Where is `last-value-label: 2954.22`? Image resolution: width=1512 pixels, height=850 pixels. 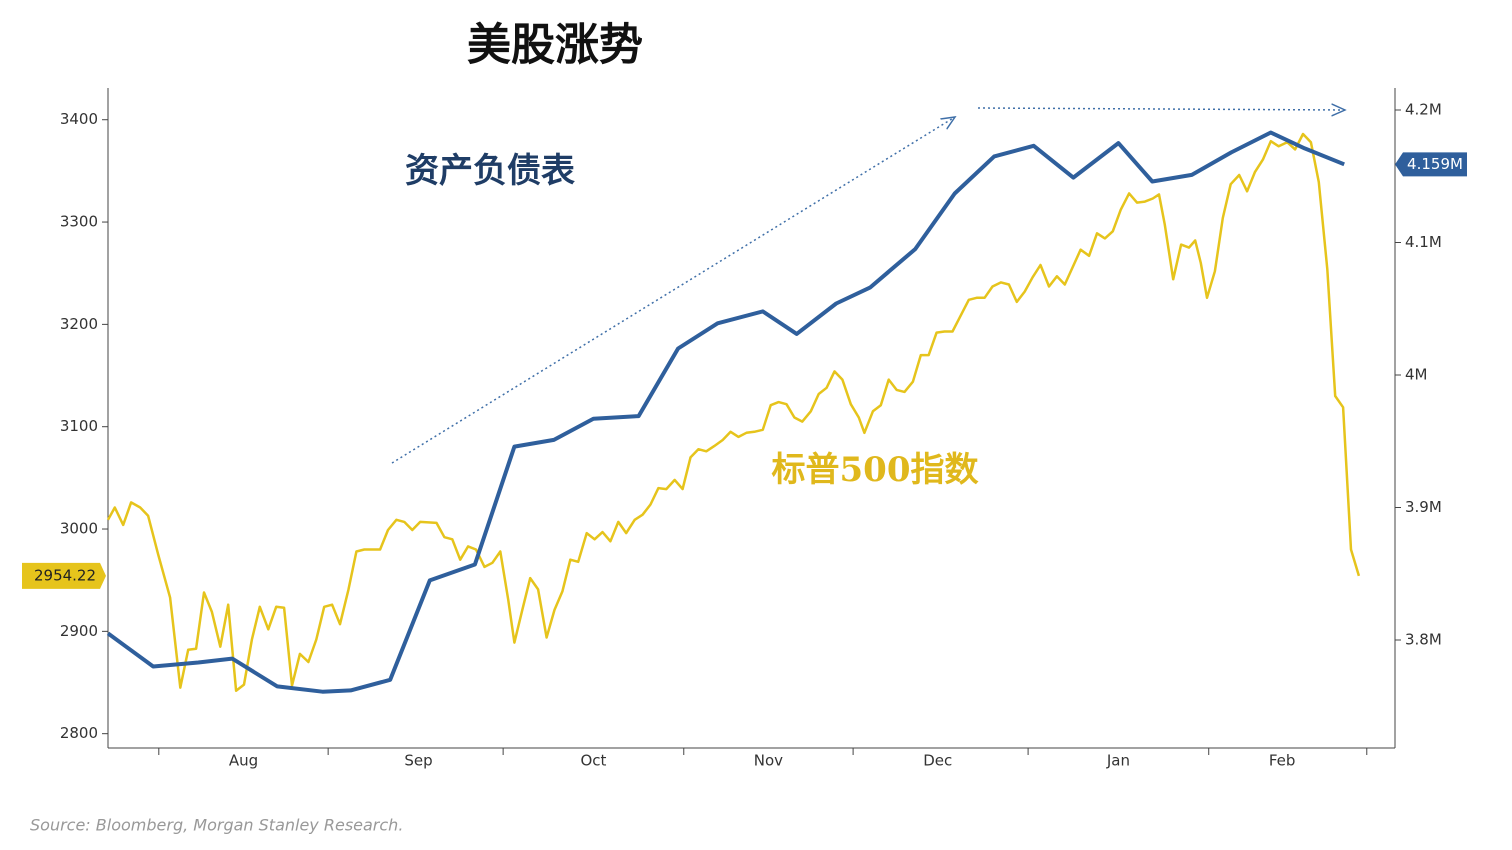
last-value-label: 2954.22 is located at coordinates (65, 575).